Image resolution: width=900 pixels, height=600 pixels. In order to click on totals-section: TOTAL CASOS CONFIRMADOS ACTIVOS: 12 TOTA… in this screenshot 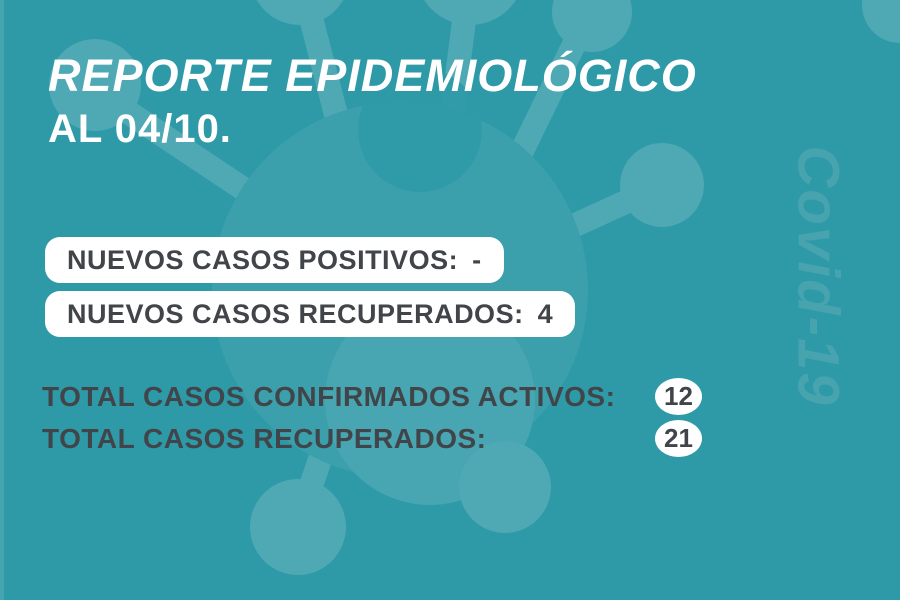, I will do `click(372, 419)`.